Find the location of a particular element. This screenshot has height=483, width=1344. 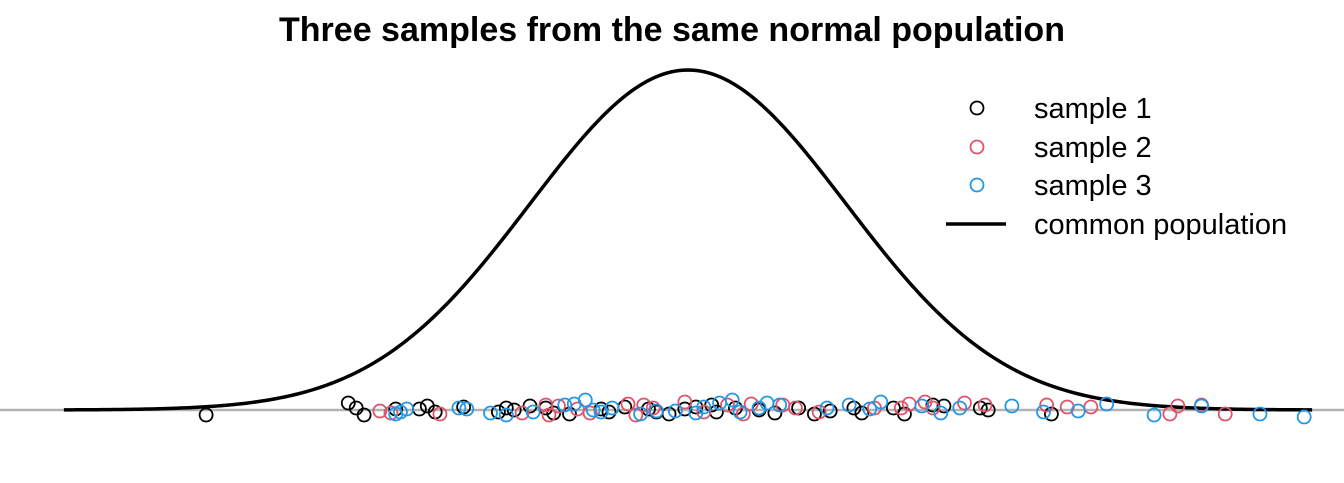

sample-points is located at coordinates (755, 408).